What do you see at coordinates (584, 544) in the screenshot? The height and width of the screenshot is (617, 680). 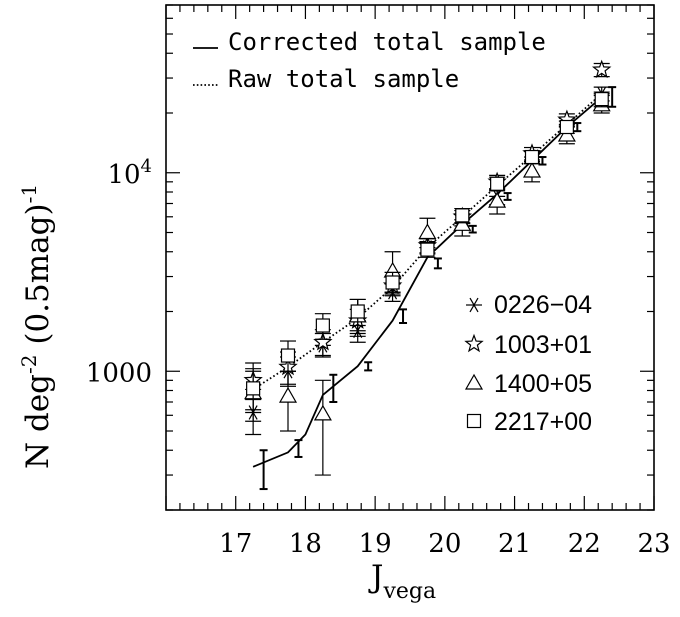 I see `x-tick-label: 22` at bounding box center [584, 544].